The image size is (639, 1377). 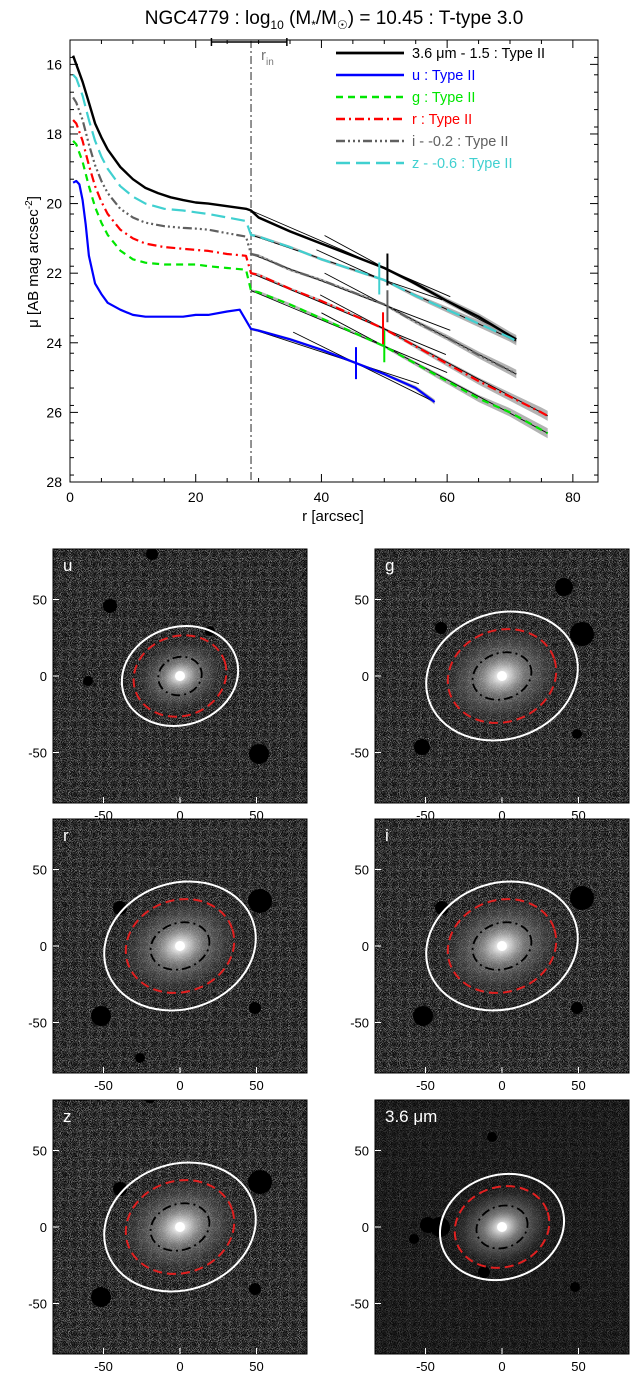 I want to click on legend-entry: g : Type II, so click(x=443, y=98).